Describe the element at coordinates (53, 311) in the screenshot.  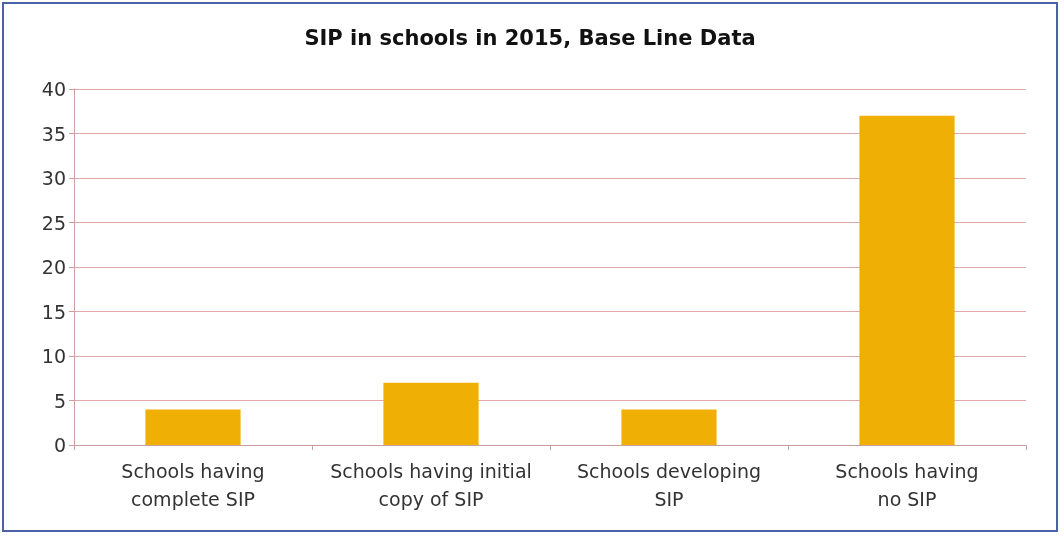
I see `y-tick-label: 15` at that location.